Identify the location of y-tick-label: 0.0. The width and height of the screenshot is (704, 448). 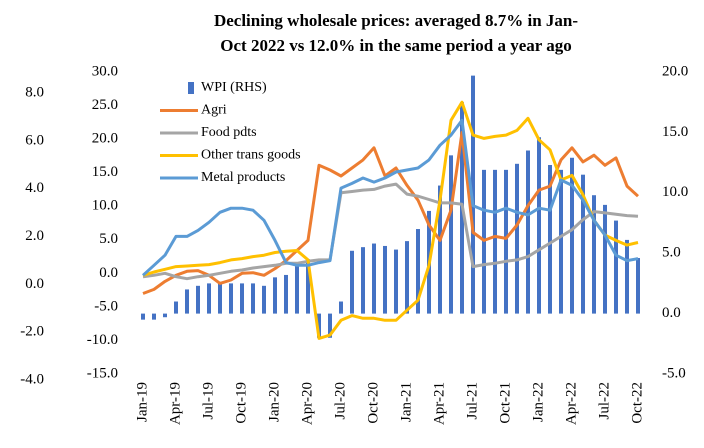
(108, 273).